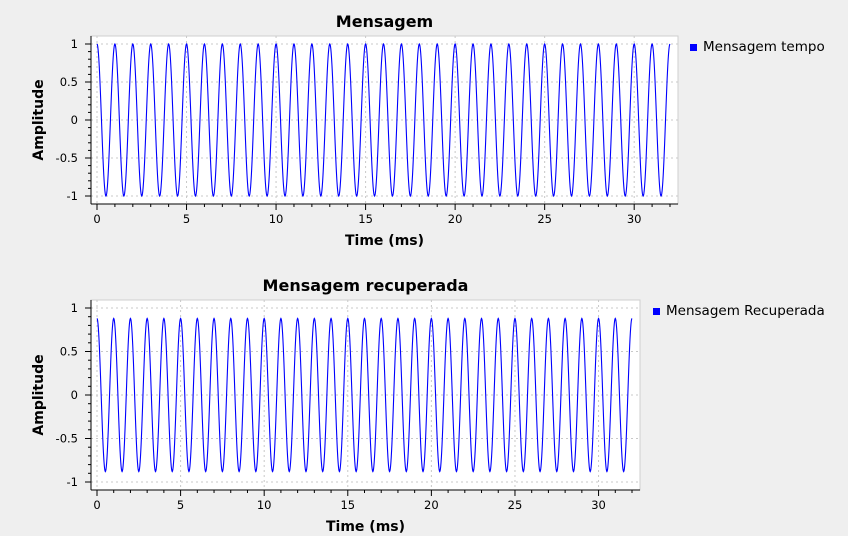 Image resolution: width=848 pixels, height=536 pixels. I want to click on chart-title: Mensagem recuperada, so click(366, 285).